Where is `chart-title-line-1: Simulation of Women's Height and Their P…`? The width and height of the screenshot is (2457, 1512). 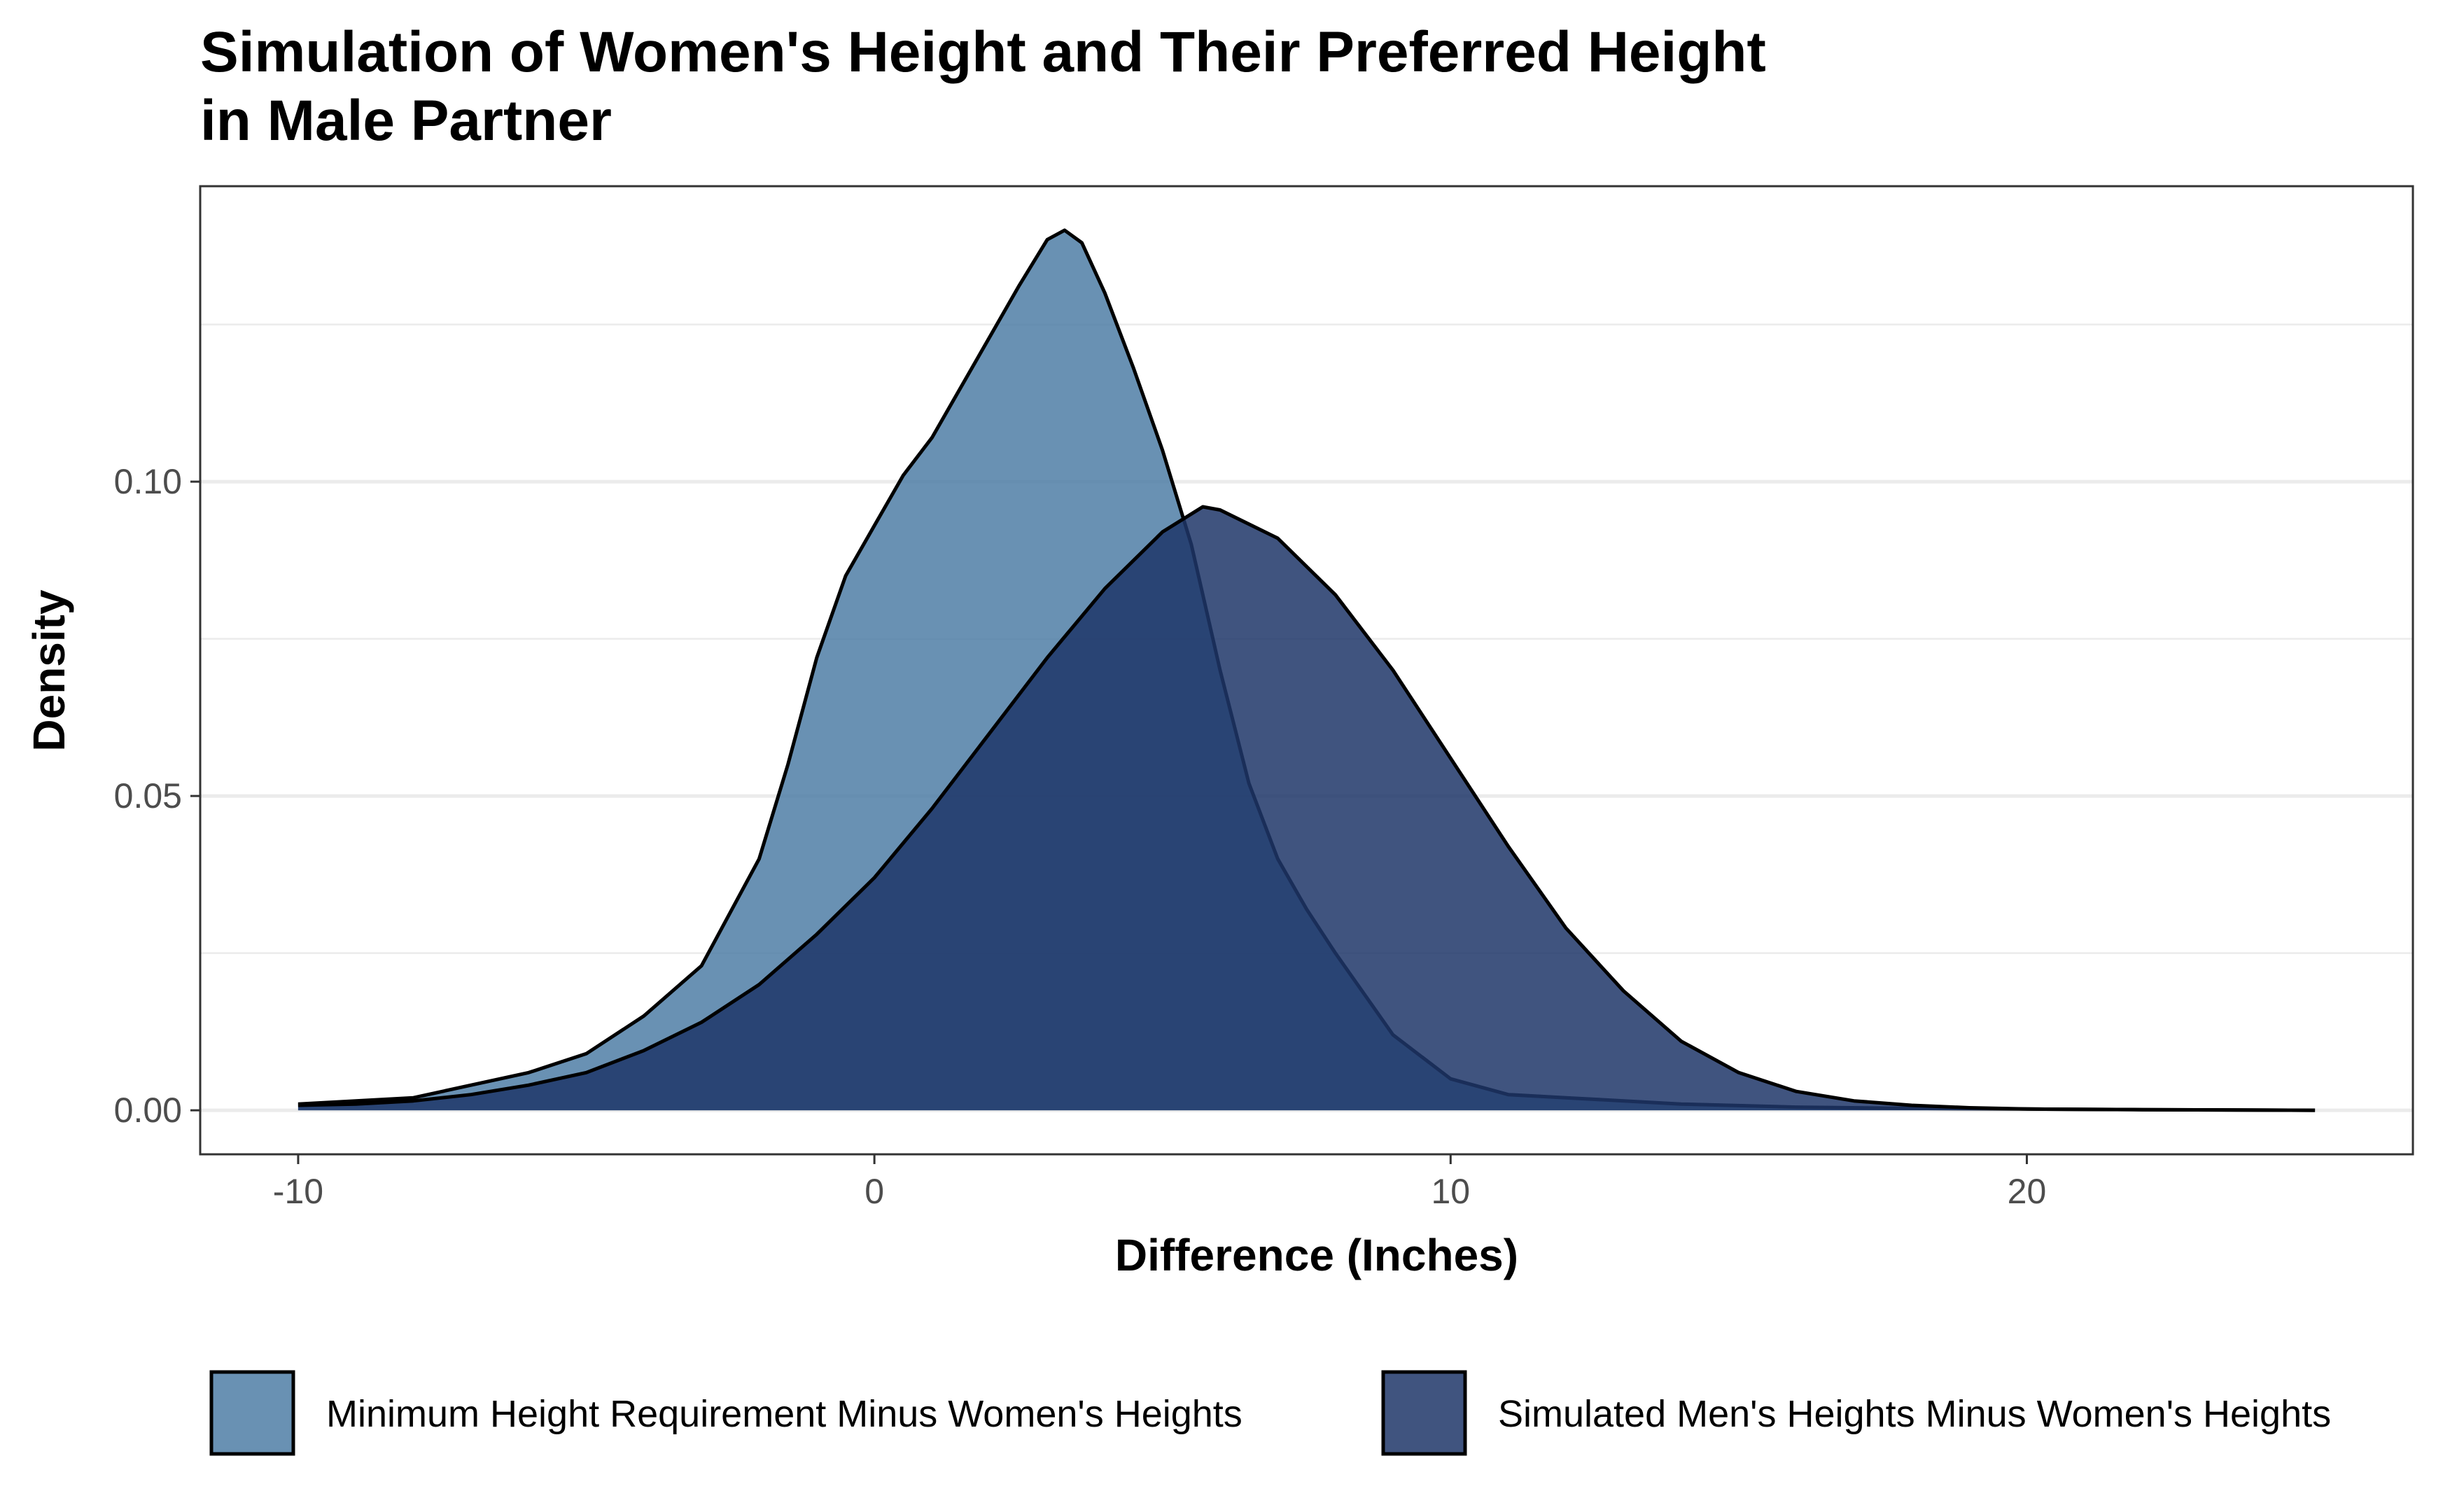
chart-title-line-1: Simulation of Women's Height and Their P… is located at coordinates (983, 52).